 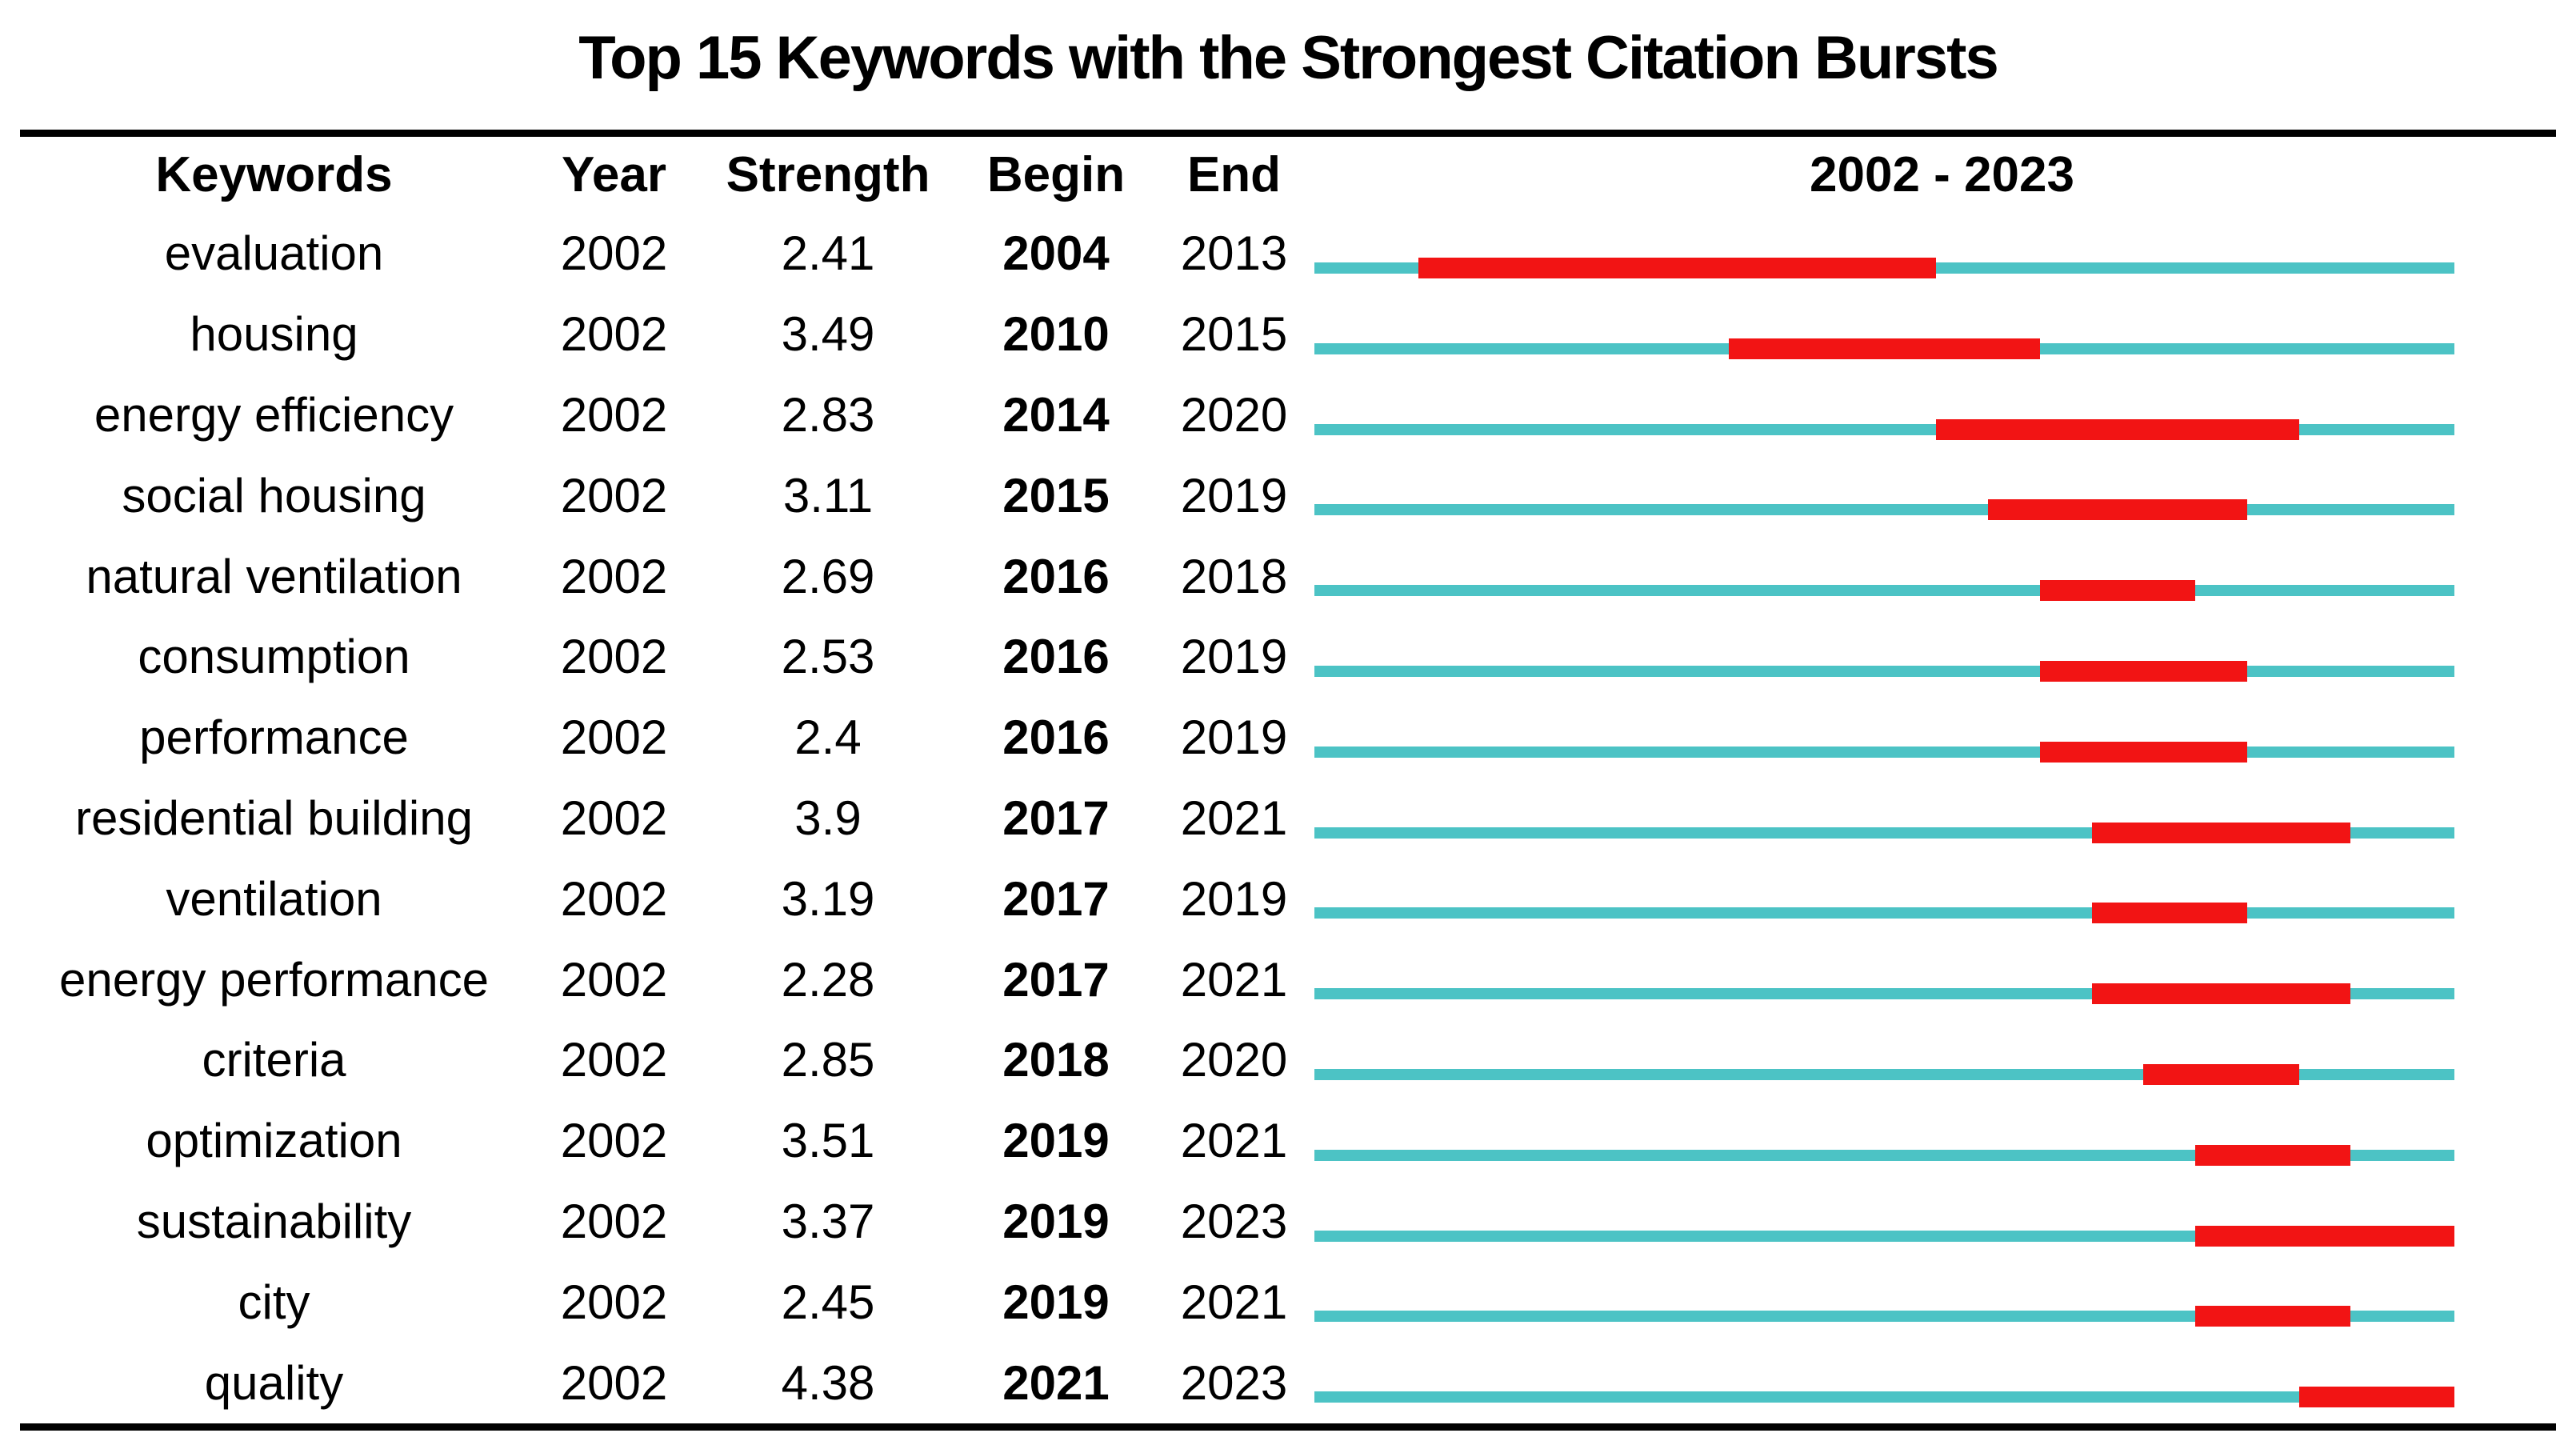 I want to click on end-cell: 2018, so click(x=1234, y=576).